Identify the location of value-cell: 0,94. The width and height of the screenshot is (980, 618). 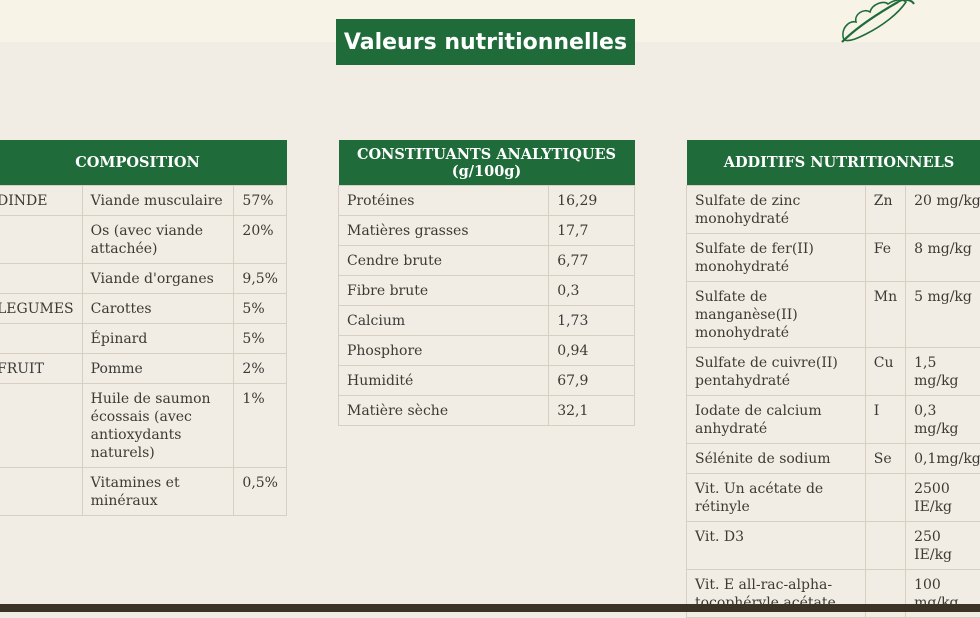
(592, 351).